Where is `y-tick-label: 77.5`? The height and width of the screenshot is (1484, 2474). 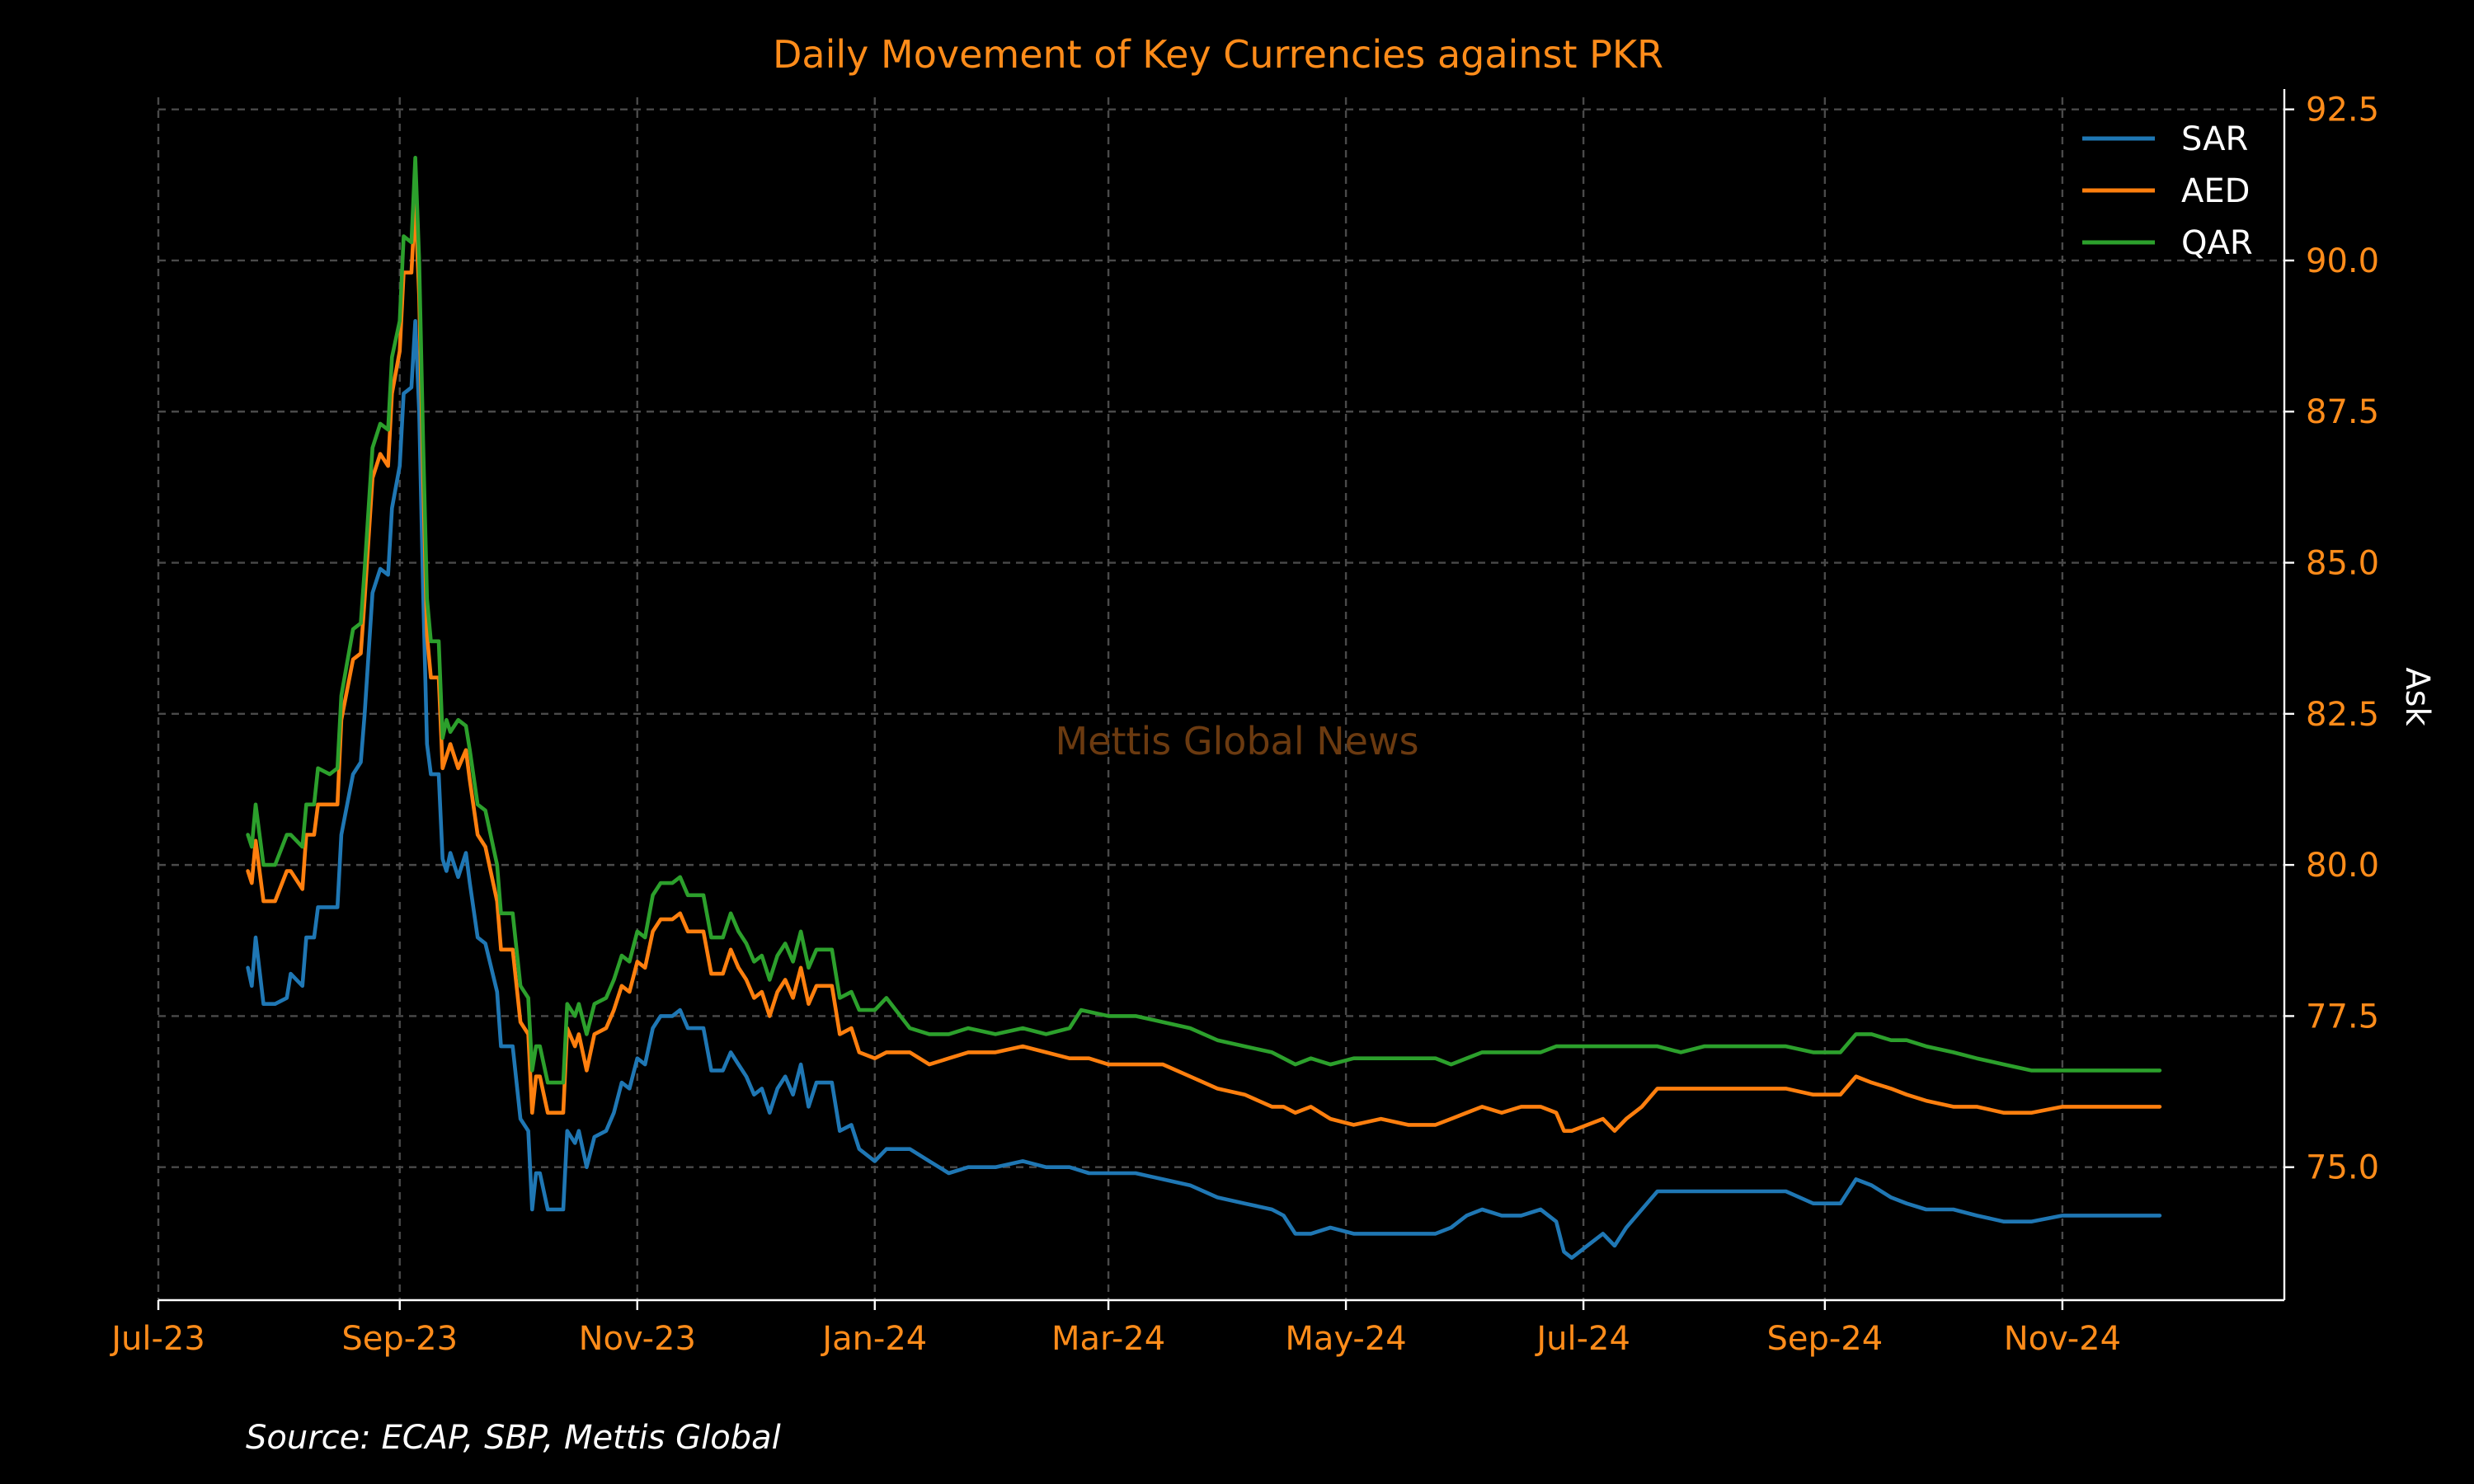 y-tick-label: 77.5 is located at coordinates (2342, 1017).